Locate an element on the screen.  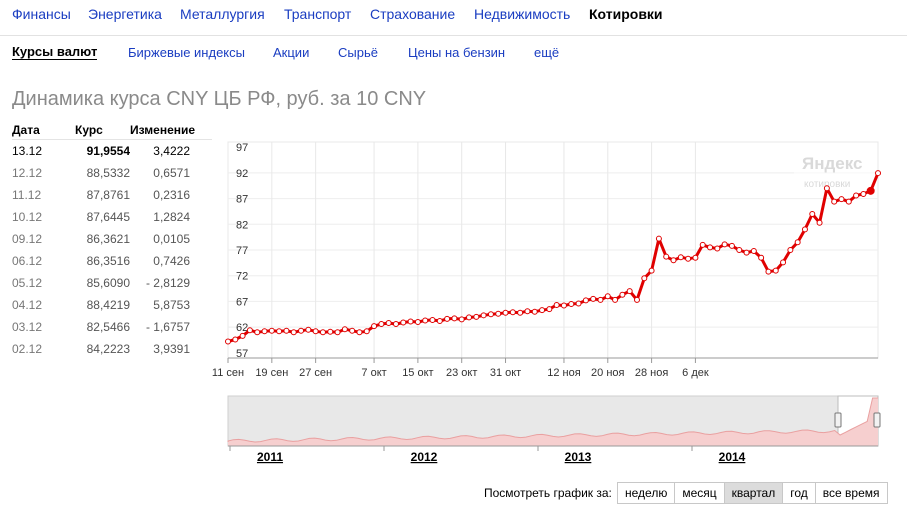
row-change: 0,6571 is located at coordinates (171, 173).